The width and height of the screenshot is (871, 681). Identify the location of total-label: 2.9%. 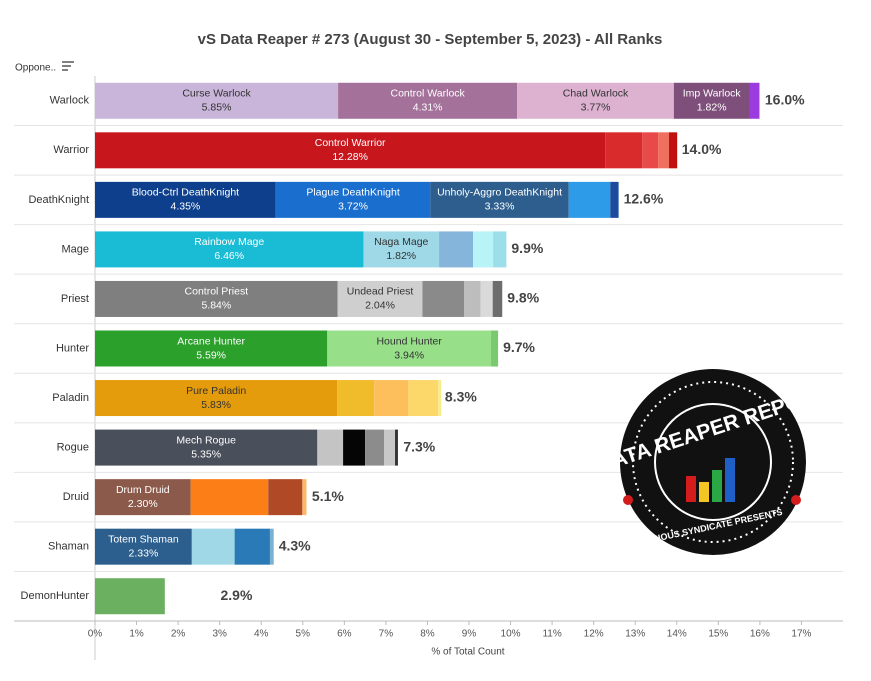
(237, 595).